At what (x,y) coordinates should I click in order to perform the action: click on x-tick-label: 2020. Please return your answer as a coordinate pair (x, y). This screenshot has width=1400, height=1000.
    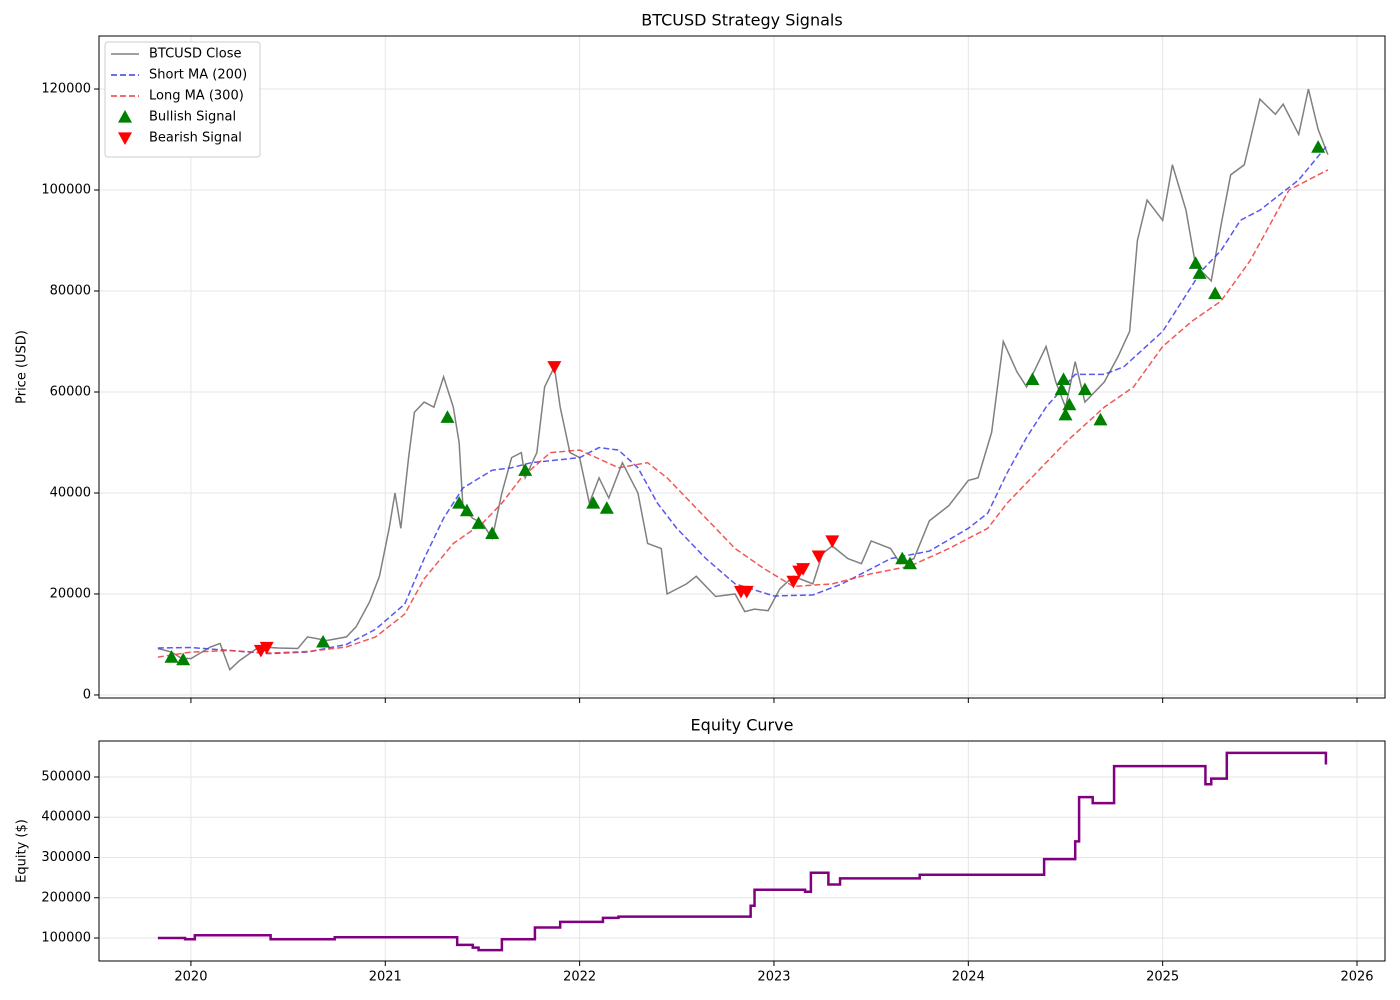
    Looking at the image, I should click on (190, 977).